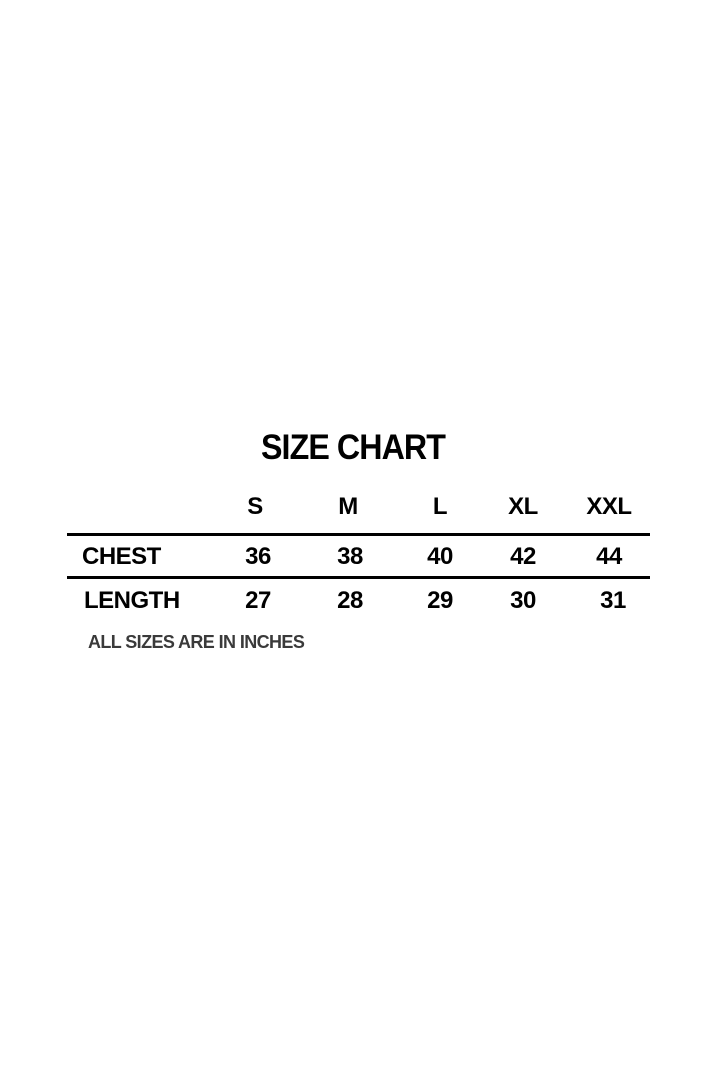 Image resolution: width=720 pixels, height=1080 pixels. I want to click on table-cell: 27, so click(258, 600).